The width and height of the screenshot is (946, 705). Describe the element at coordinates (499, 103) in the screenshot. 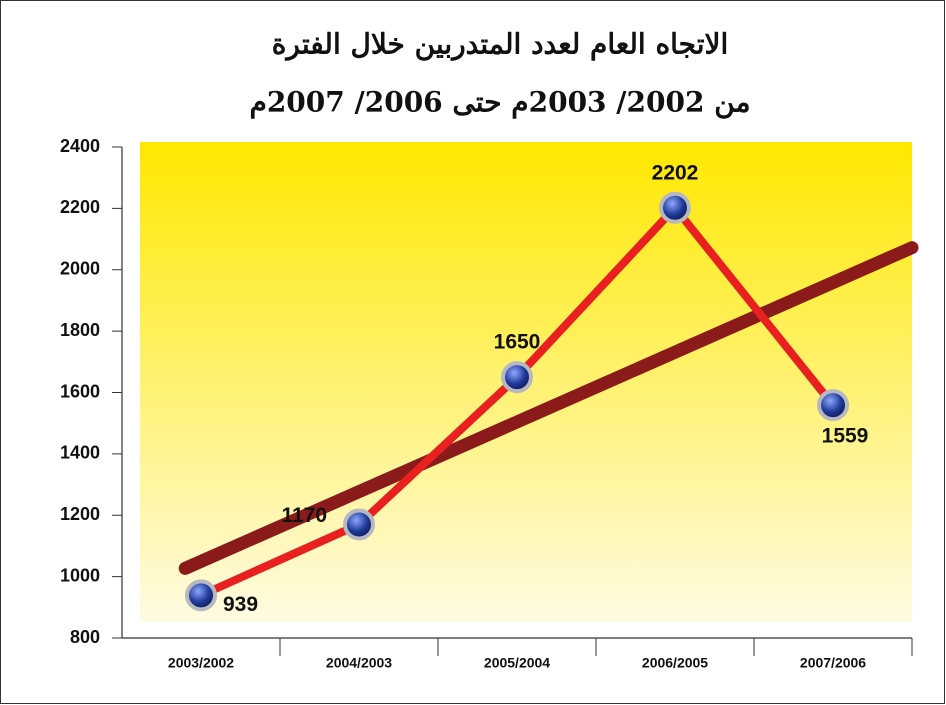

I see `chart-subtitle: من 2002/ 2003م حتى 2006/ 2007م` at that location.